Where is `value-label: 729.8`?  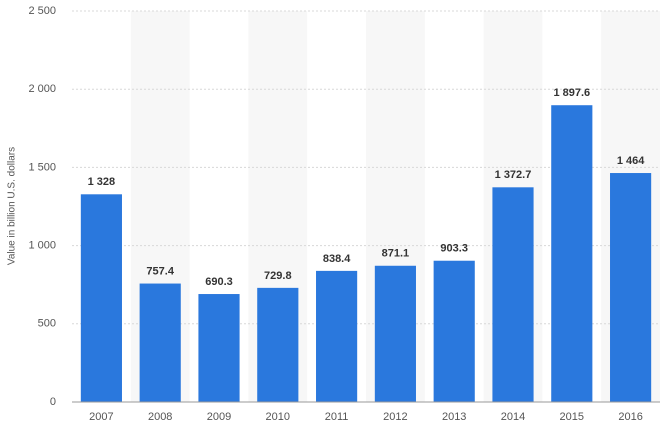
value-label: 729.8 is located at coordinates (278, 276).